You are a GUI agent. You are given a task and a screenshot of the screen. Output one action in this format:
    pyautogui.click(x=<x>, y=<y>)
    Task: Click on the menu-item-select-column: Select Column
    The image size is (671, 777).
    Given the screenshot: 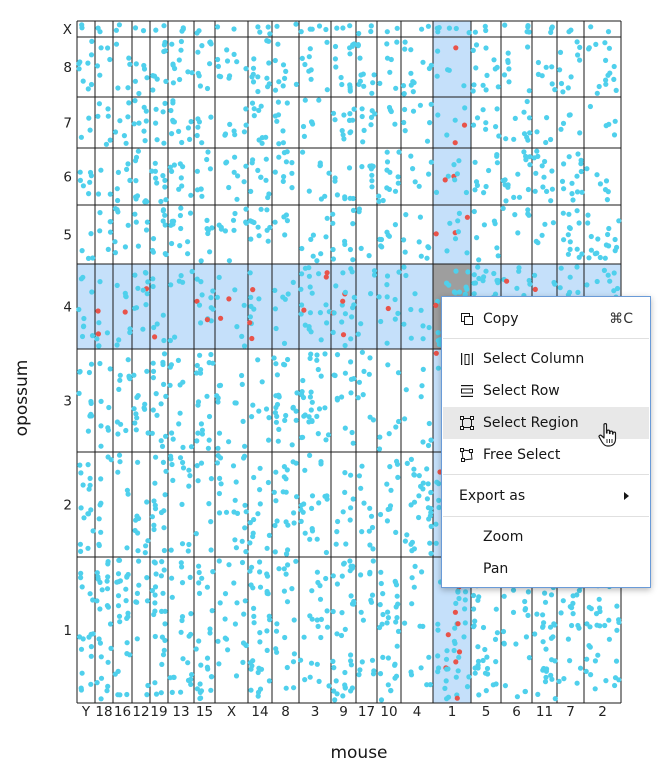 What is the action you would take?
    pyautogui.click(x=546, y=359)
    